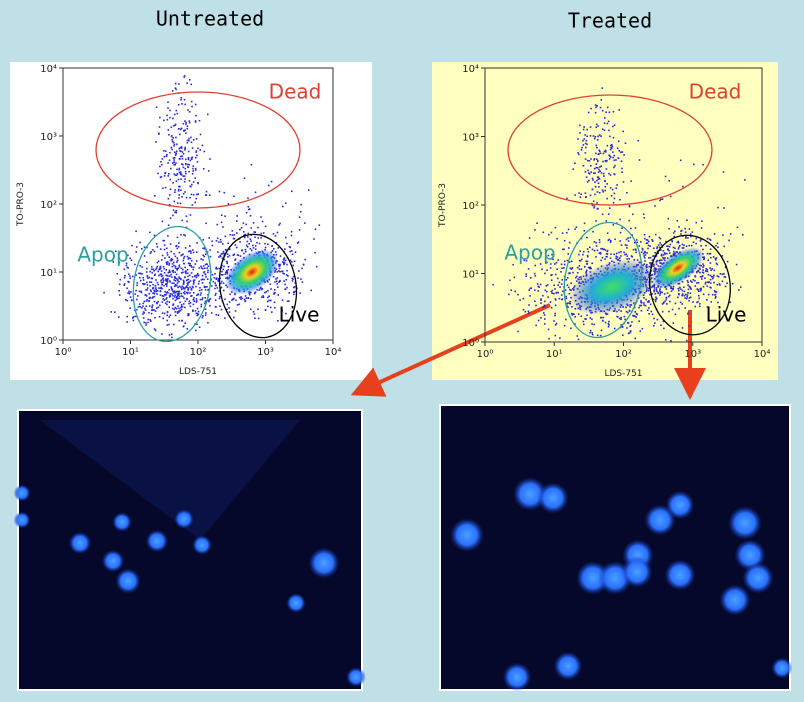 This screenshot has height=702, width=804. What do you see at coordinates (130, 352) in the screenshot?
I see `x-tick-label: 10¹` at bounding box center [130, 352].